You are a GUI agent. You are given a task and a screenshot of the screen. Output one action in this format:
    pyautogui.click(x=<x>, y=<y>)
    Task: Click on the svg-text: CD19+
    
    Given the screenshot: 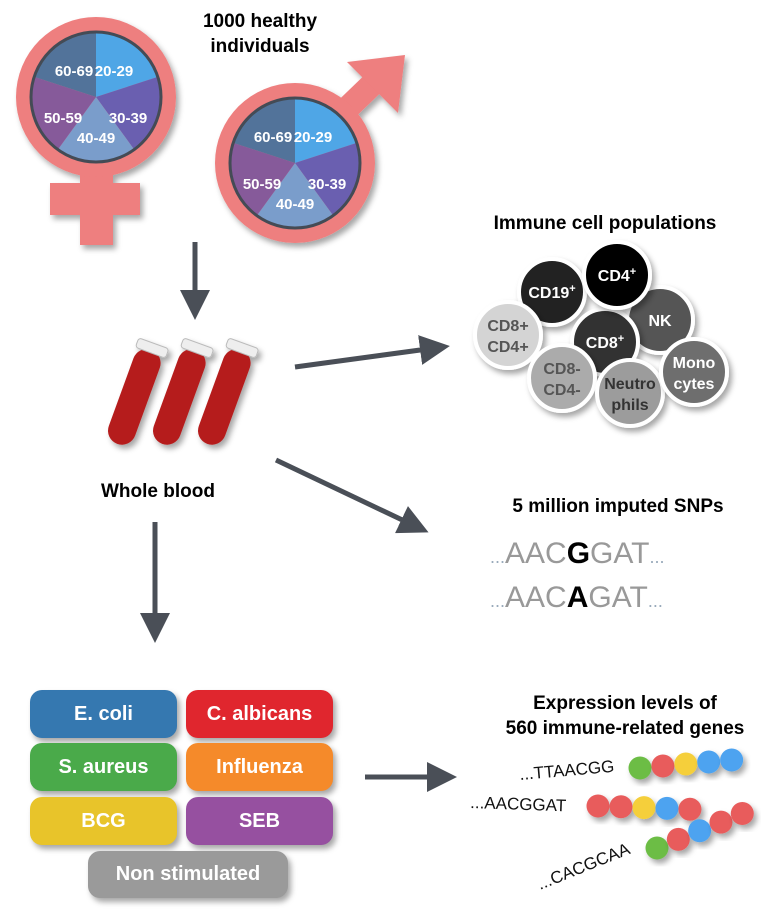 What is the action you would take?
    pyautogui.click(x=551, y=292)
    